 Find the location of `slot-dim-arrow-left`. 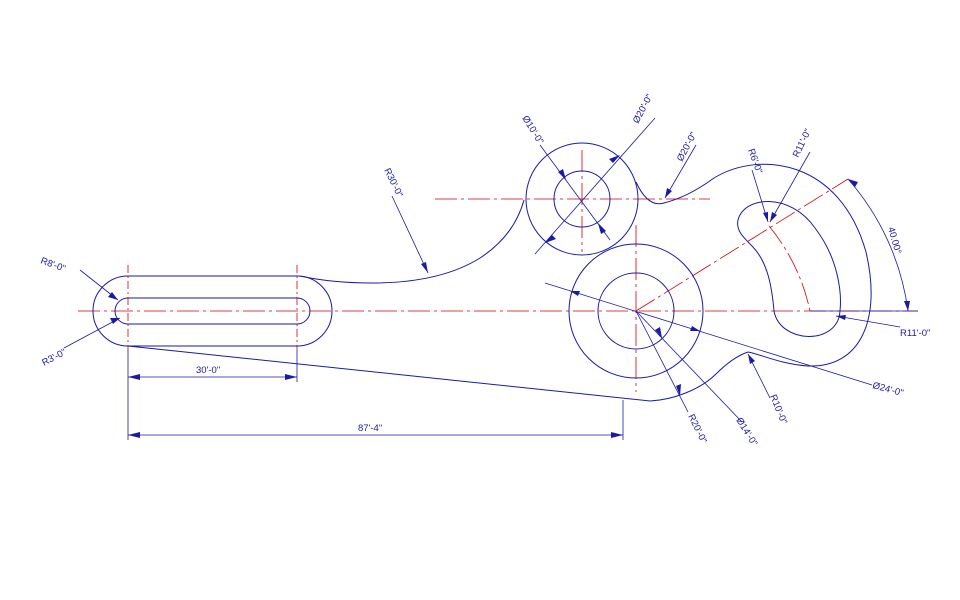

slot-dim-arrow-left is located at coordinates (134, 377).